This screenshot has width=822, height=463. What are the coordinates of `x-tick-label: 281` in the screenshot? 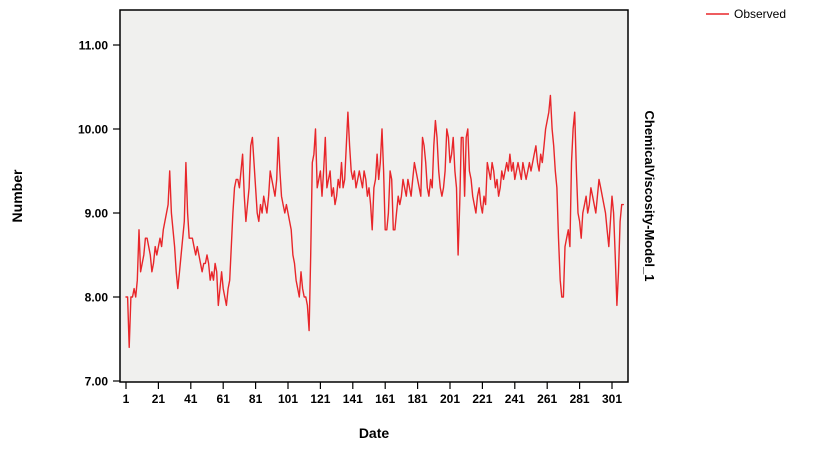 It's located at (580, 399).